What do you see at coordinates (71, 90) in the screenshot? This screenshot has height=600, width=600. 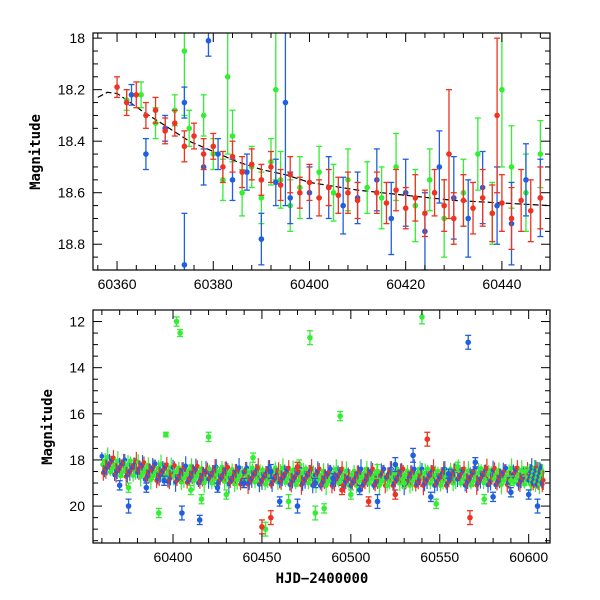 I see `top-y-tick-label: 18.2` at bounding box center [71, 90].